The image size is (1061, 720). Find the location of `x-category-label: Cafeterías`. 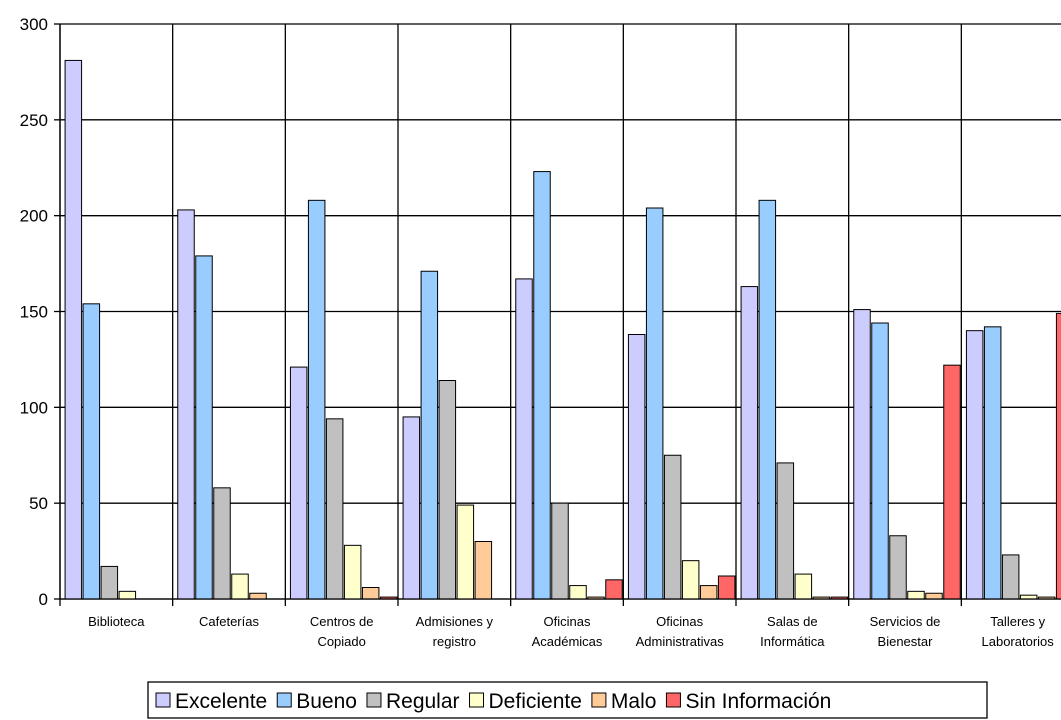

x-category-label: Cafeterías is located at coordinates (229, 621).